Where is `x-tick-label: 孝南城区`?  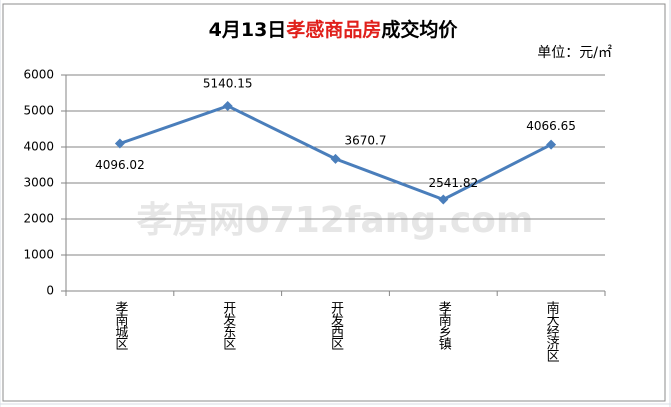 x-tick-label: 孝南城区 is located at coordinates (120, 325).